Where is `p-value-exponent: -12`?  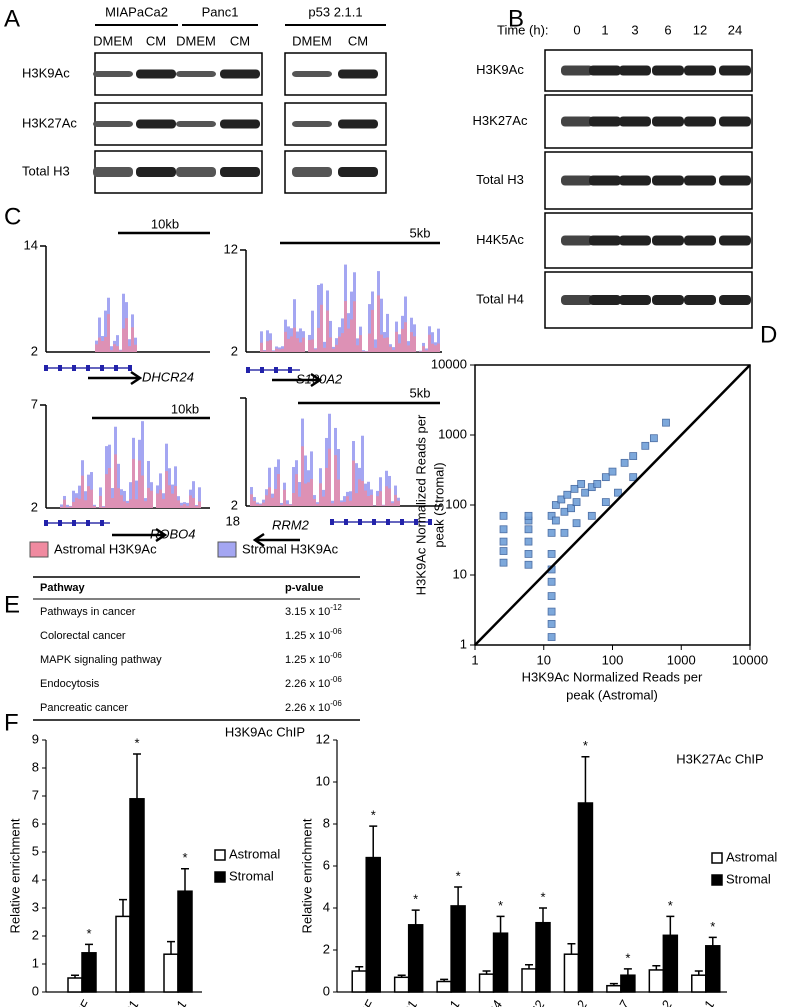
p-value-exponent: -12 is located at coordinates (336, 607).